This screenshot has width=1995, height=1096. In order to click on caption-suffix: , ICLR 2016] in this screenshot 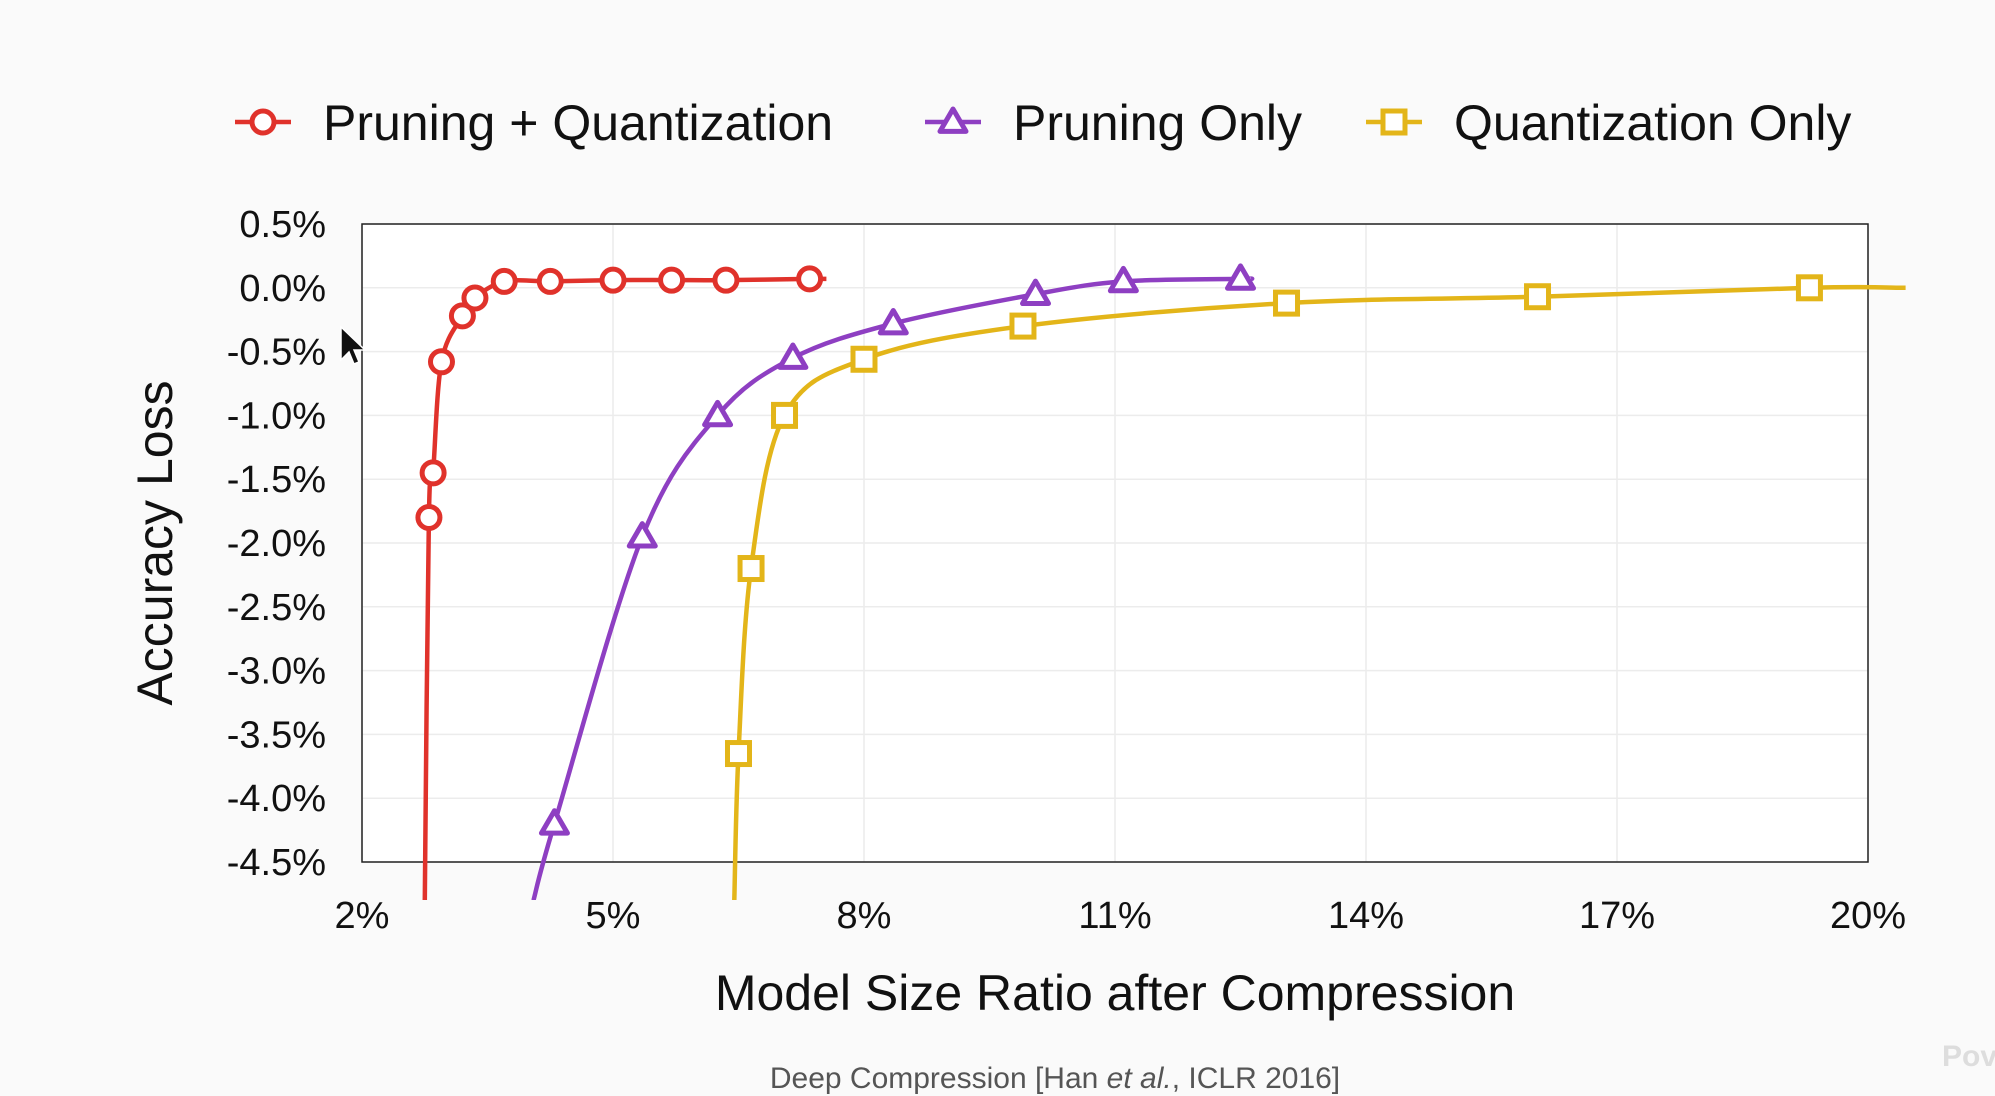, I will do `click(1256, 1078)`.